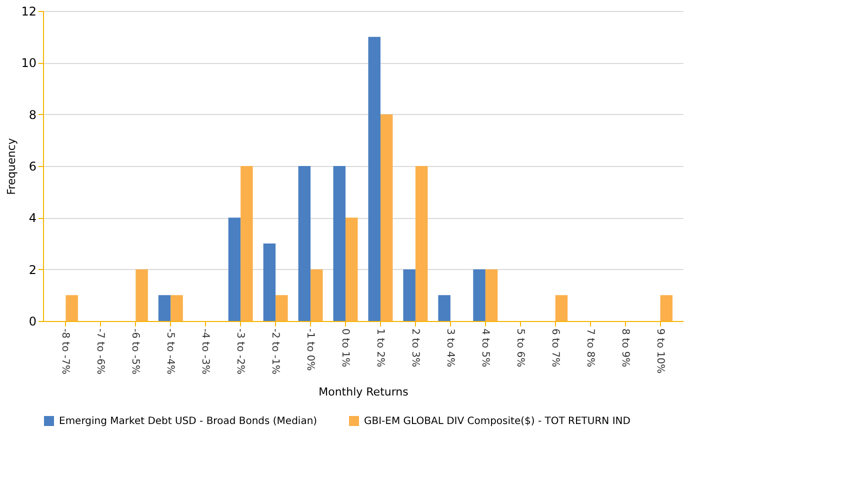 The image size is (843, 502). Describe the element at coordinates (170, 351) in the screenshot. I see `x-tick-label: -5 to -4%` at that location.